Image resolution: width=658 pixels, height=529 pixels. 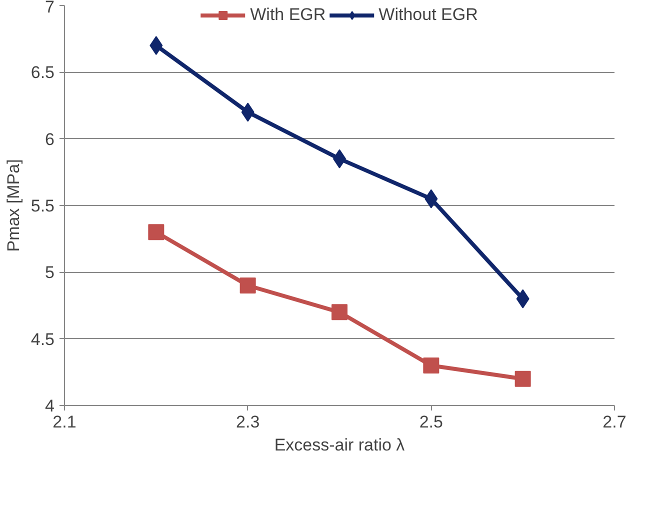 I want to click on x-tick-label: 2.5, so click(x=431, y=422).